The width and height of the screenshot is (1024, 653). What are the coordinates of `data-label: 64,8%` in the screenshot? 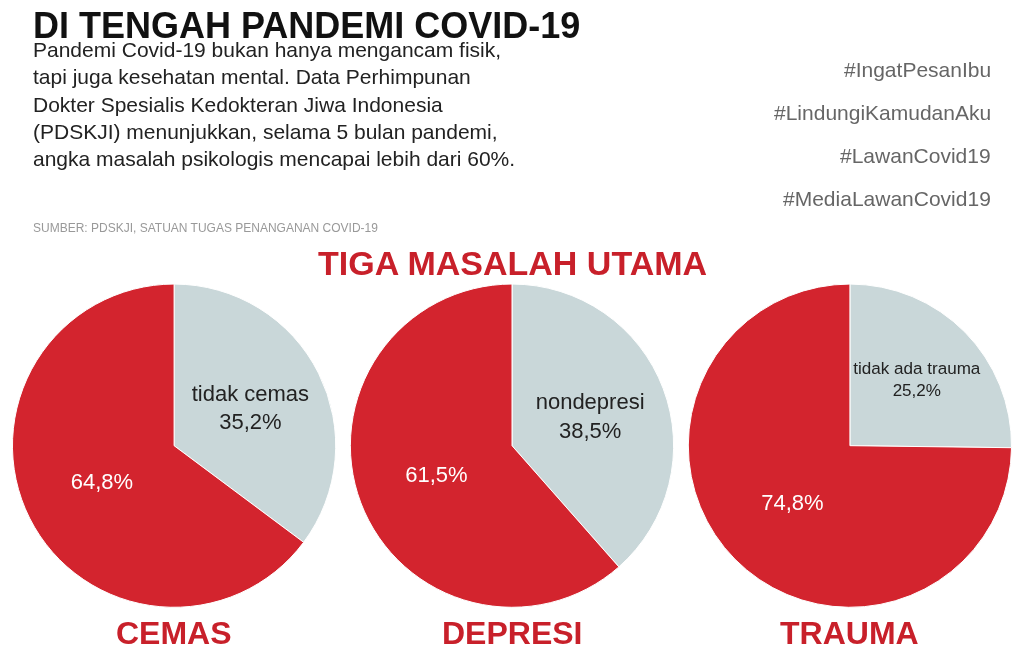 It's located at (102, 482).